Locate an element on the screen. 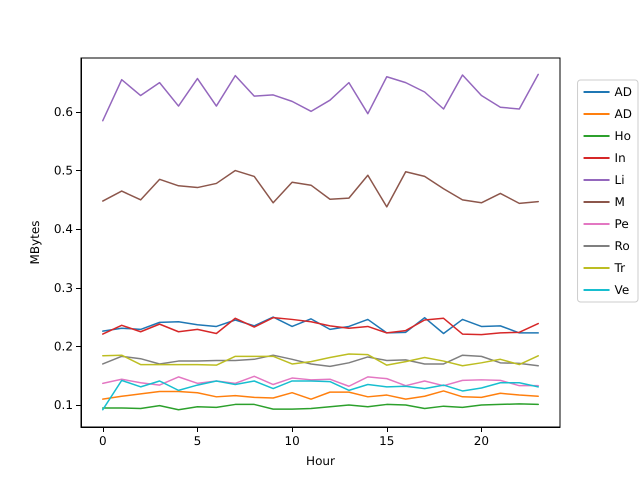  legend-label: Ro is located at coordinates (622, 246).